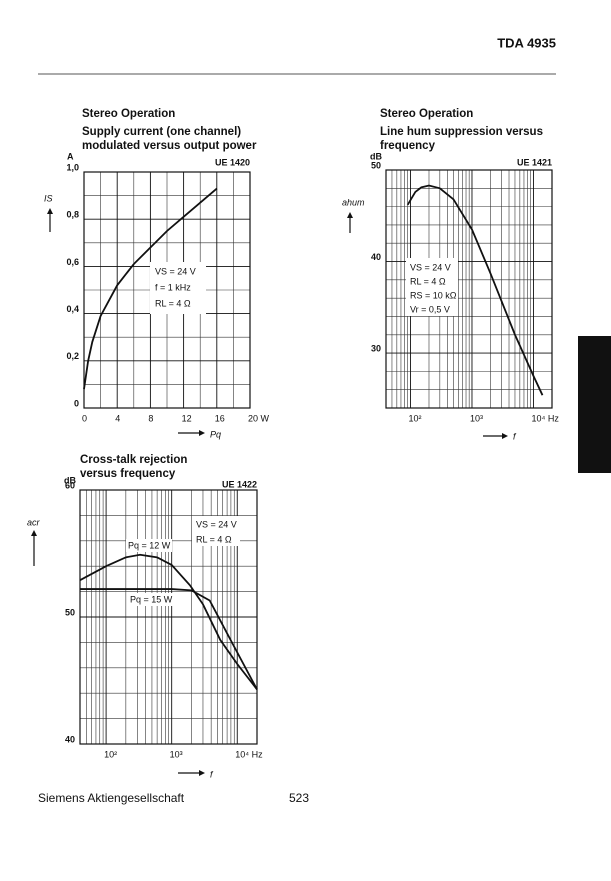 This screenshot has height=881, width=611. I want to click on annotation: f = 1 kHz, so click(173, 287).